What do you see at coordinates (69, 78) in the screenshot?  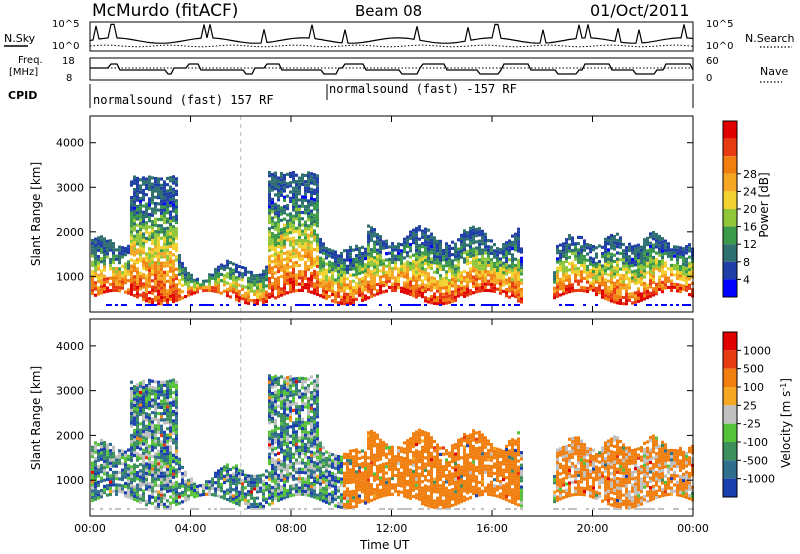 I see `freq-tick-bottom: 8` at bounding box center [69, 78].